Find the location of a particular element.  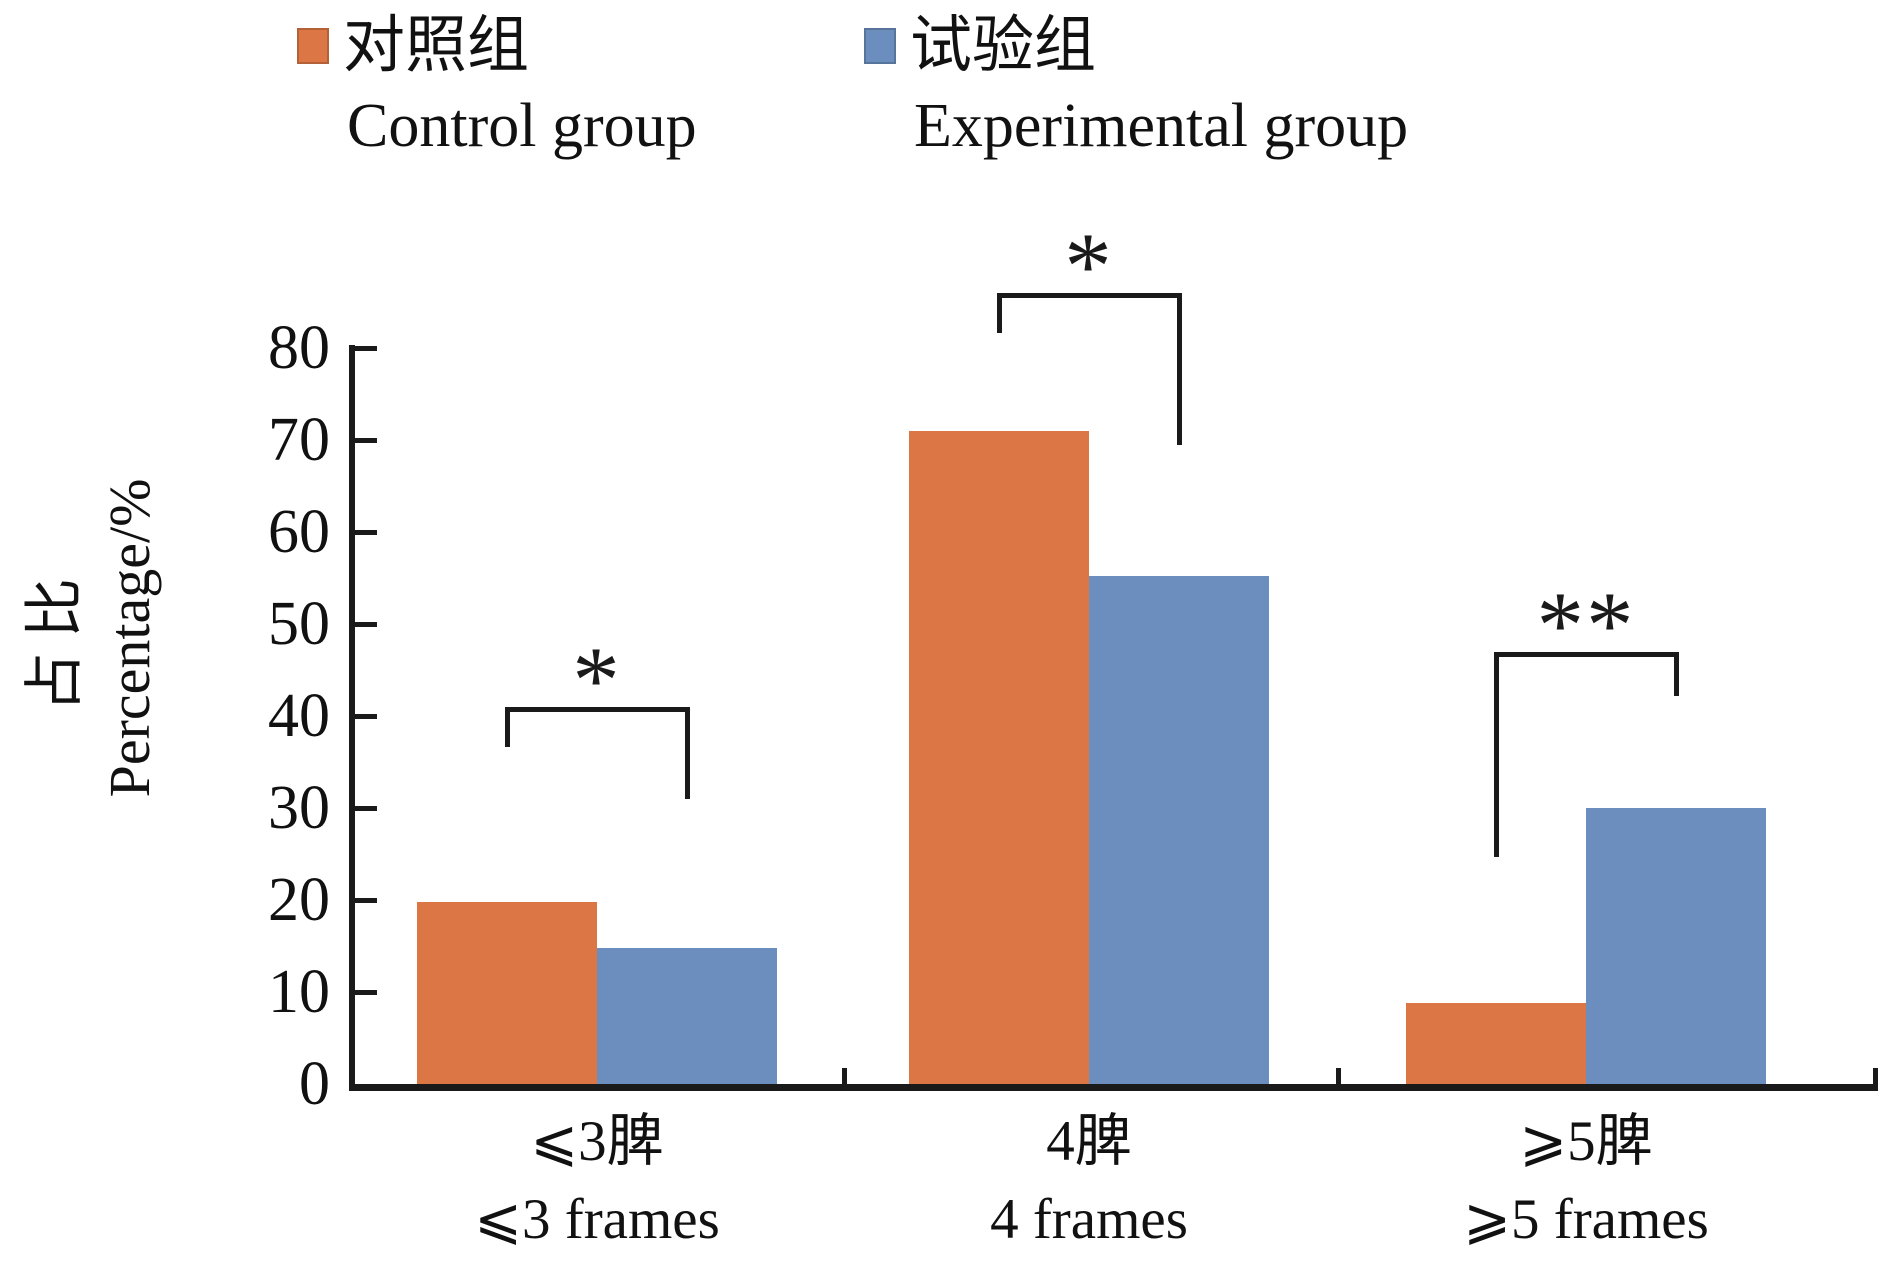

significance-bracket-0-right-leg is located at coordinates (687, 753).